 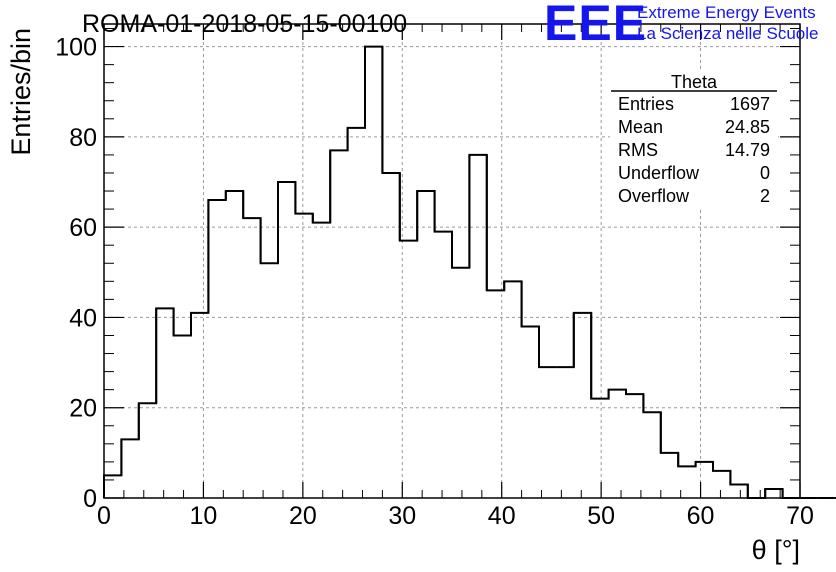 What do you see at coordinates (765, 173) in the screenshot?
I see `stats-row-value: 0` at bounding box center [765, 173].